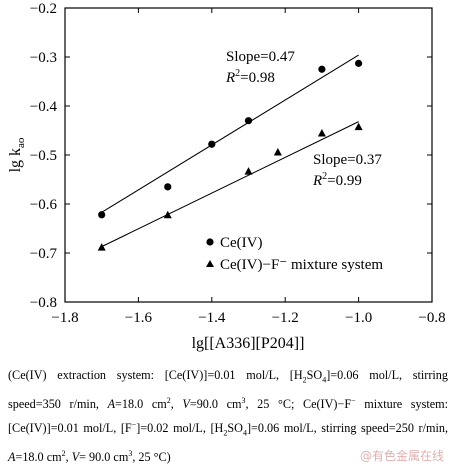 This screenshot has height=468, width=450. What do you see at coordinates (248, 343) in the screenshot?
I see `x-axis-title: lg[[A336][P204]]` at bounding box center [248, 343].